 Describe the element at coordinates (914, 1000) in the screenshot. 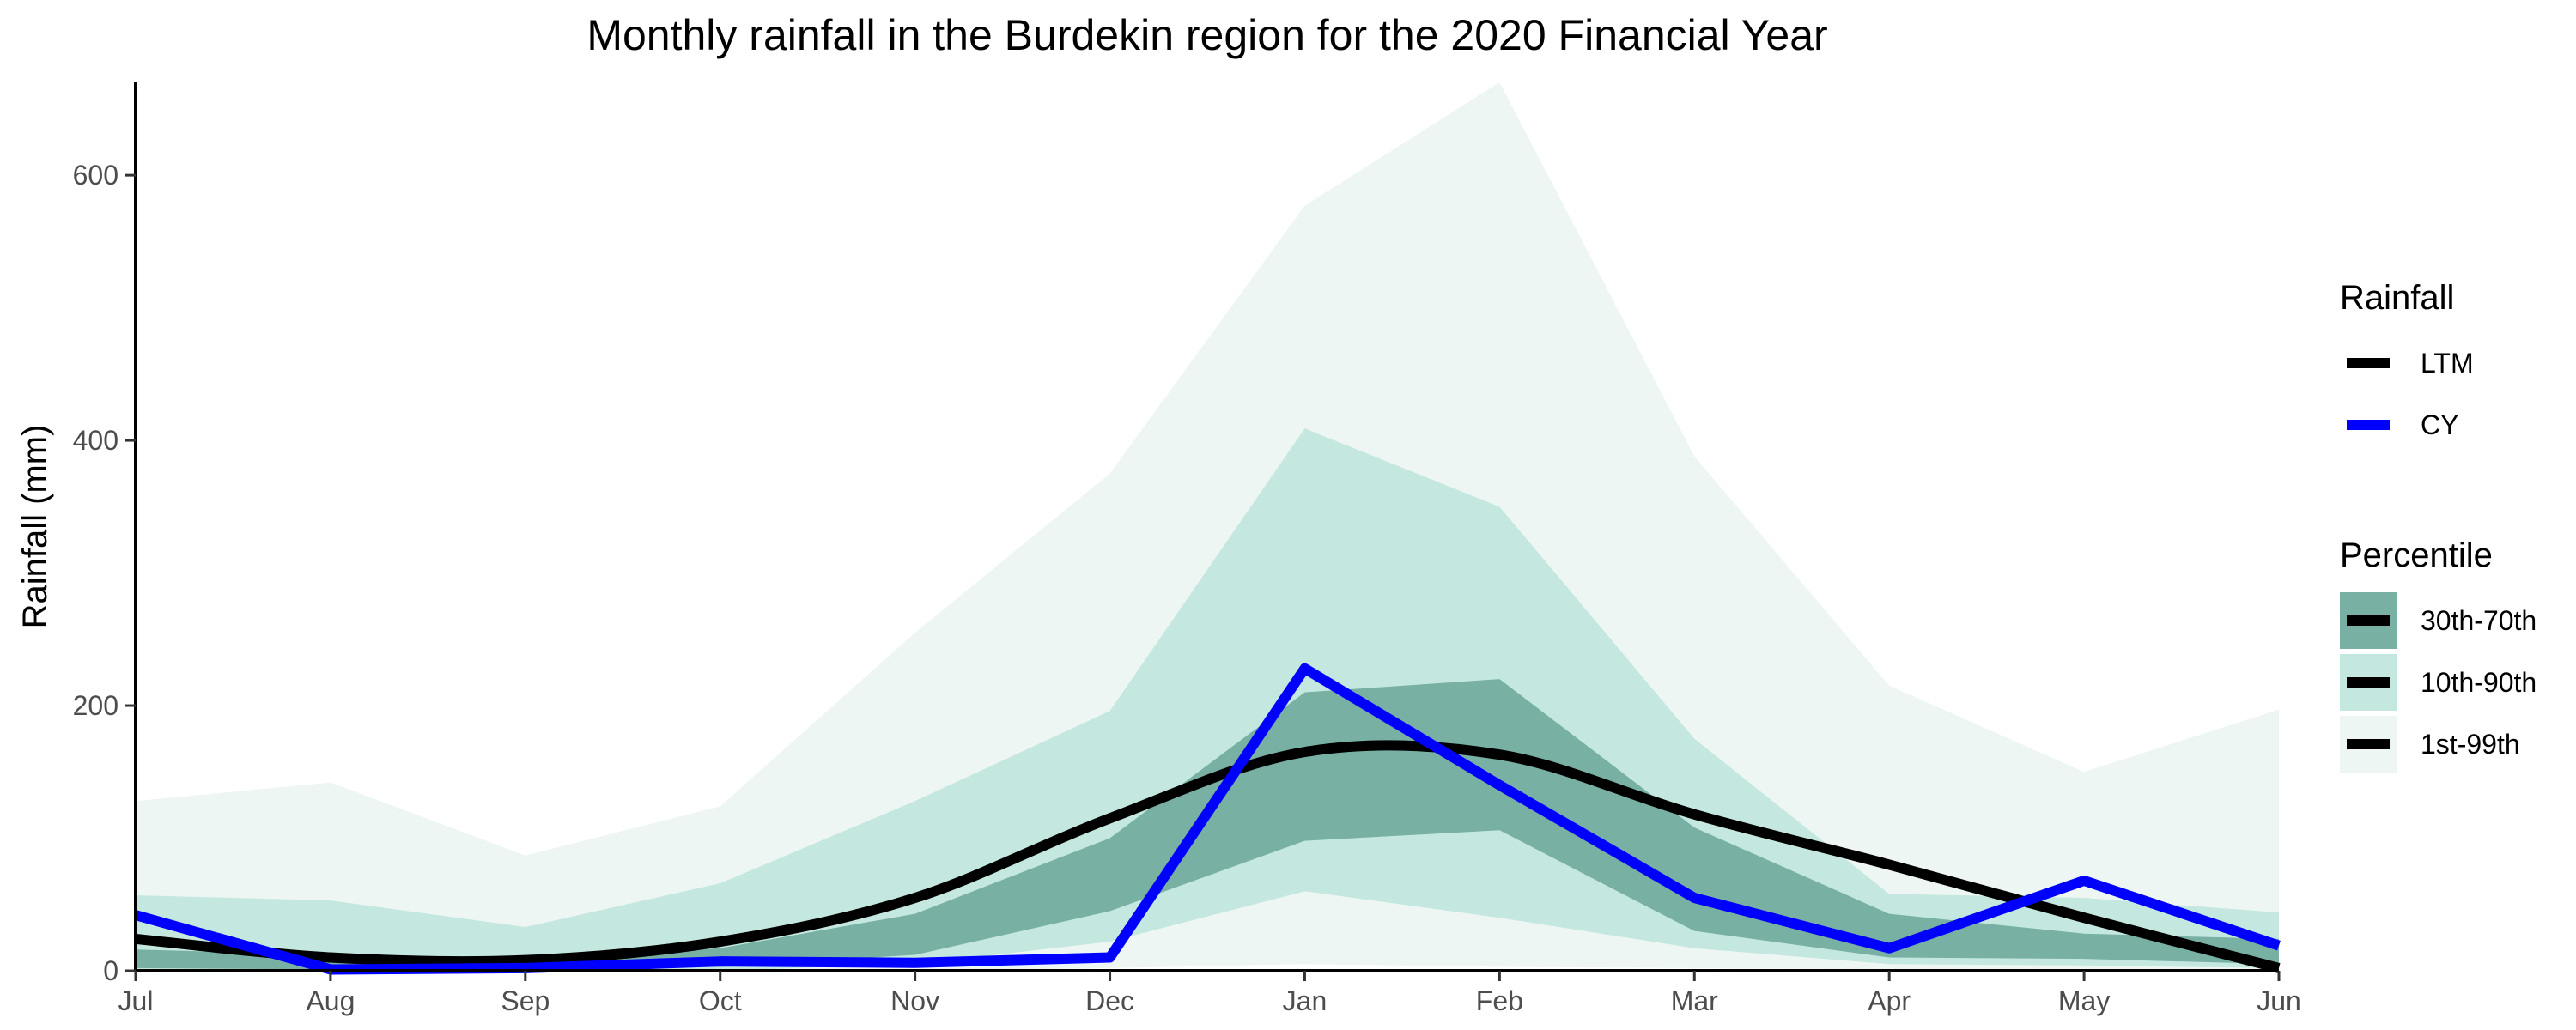

I see `x-tick-label-nov: Nov` at that location.